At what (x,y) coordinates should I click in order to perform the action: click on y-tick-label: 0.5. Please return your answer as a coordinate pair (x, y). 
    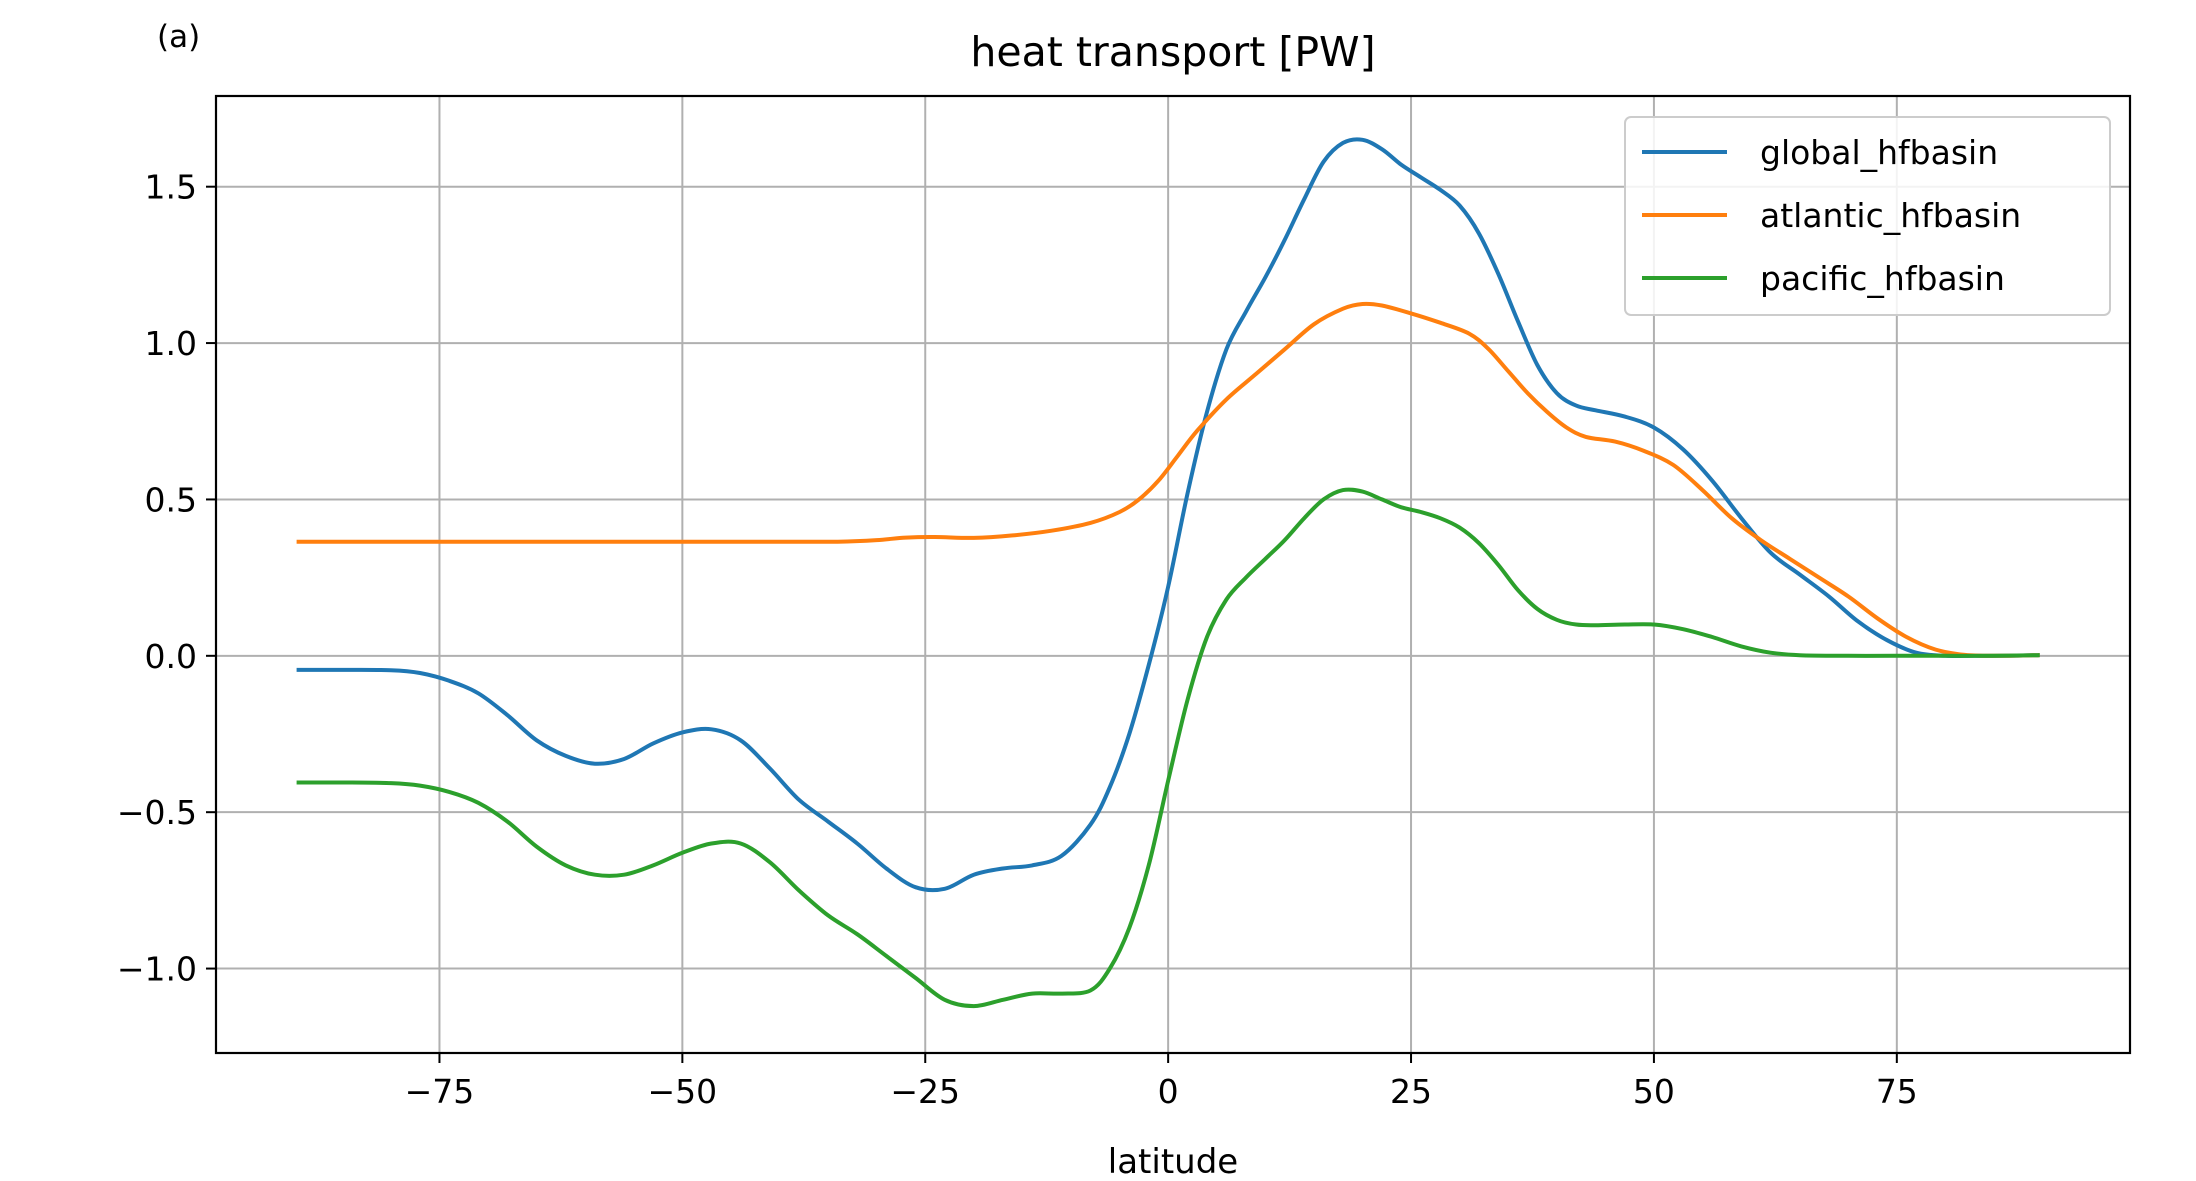
    Looking at the image, I should click on (171, 499).